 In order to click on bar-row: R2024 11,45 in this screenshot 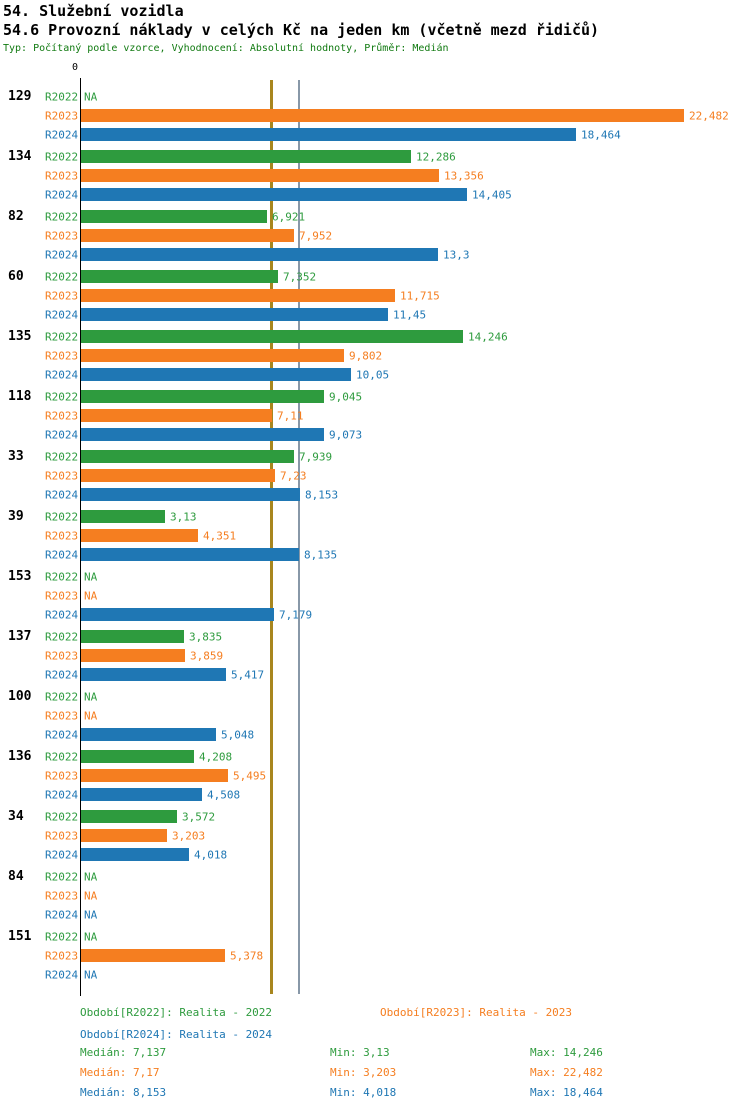, I will do `click(375, 314)`.